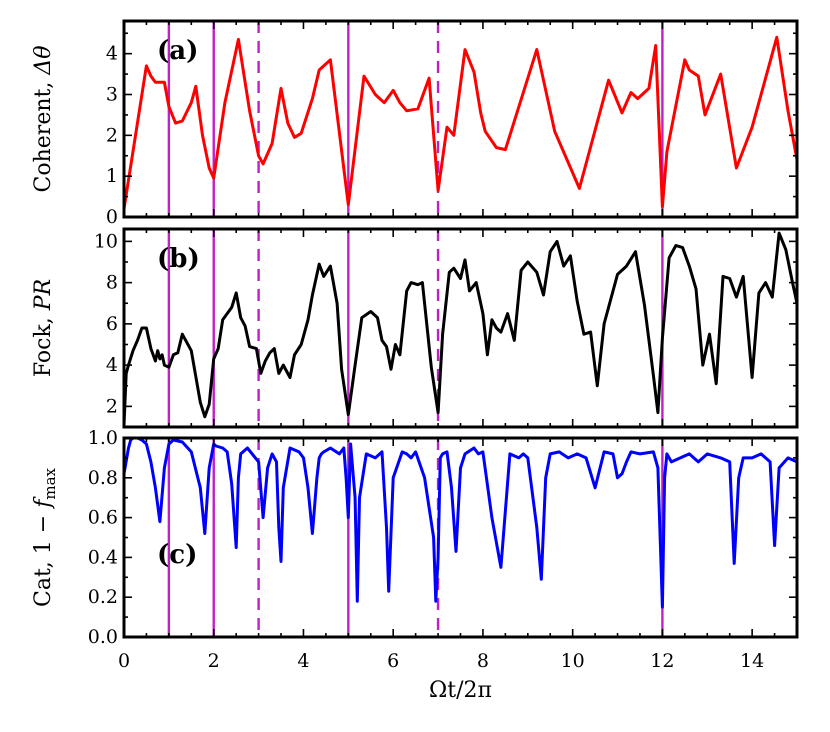  Describe the element at coordinates (103, 597) in the screenshot. I see `y-tick-label: 0.2` at that location.